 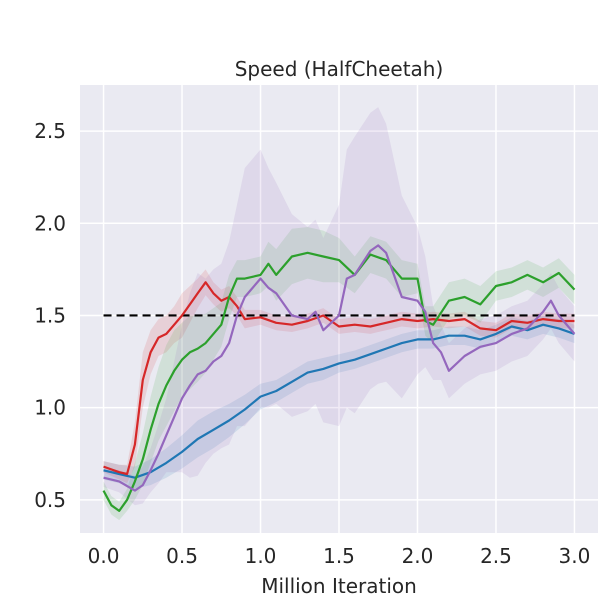 I want to click on y-tick-label: 1.5, so click(x=50, y=315).